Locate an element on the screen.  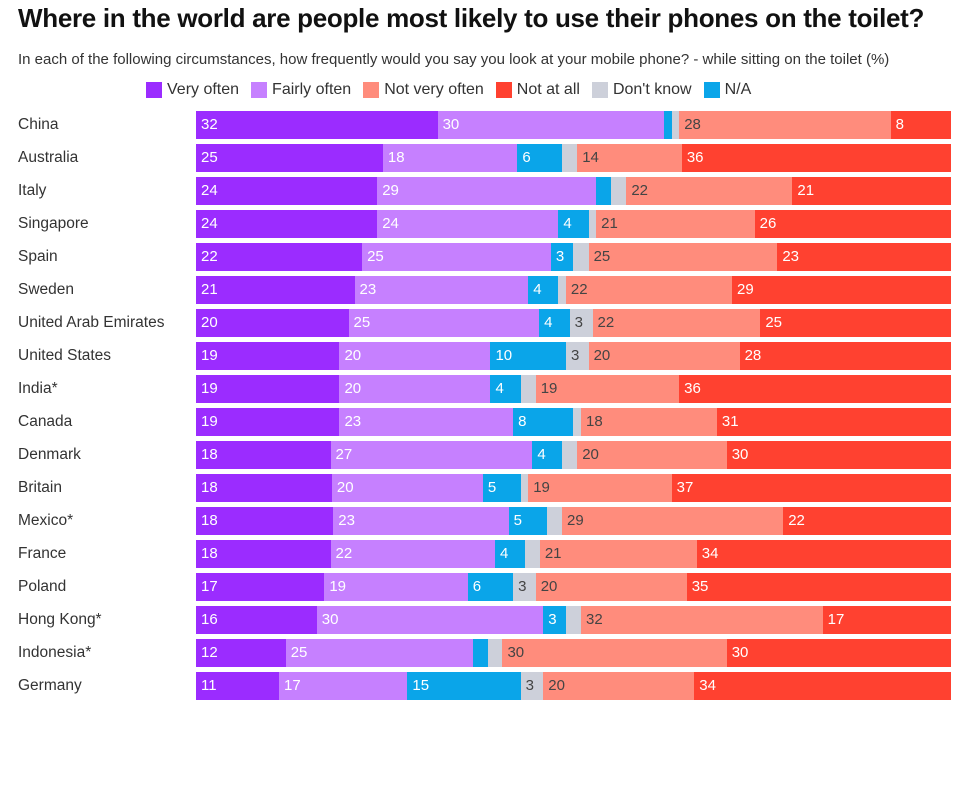
stacked-bar: 18 27 4 20 30 is located at coordinates (573, 455).